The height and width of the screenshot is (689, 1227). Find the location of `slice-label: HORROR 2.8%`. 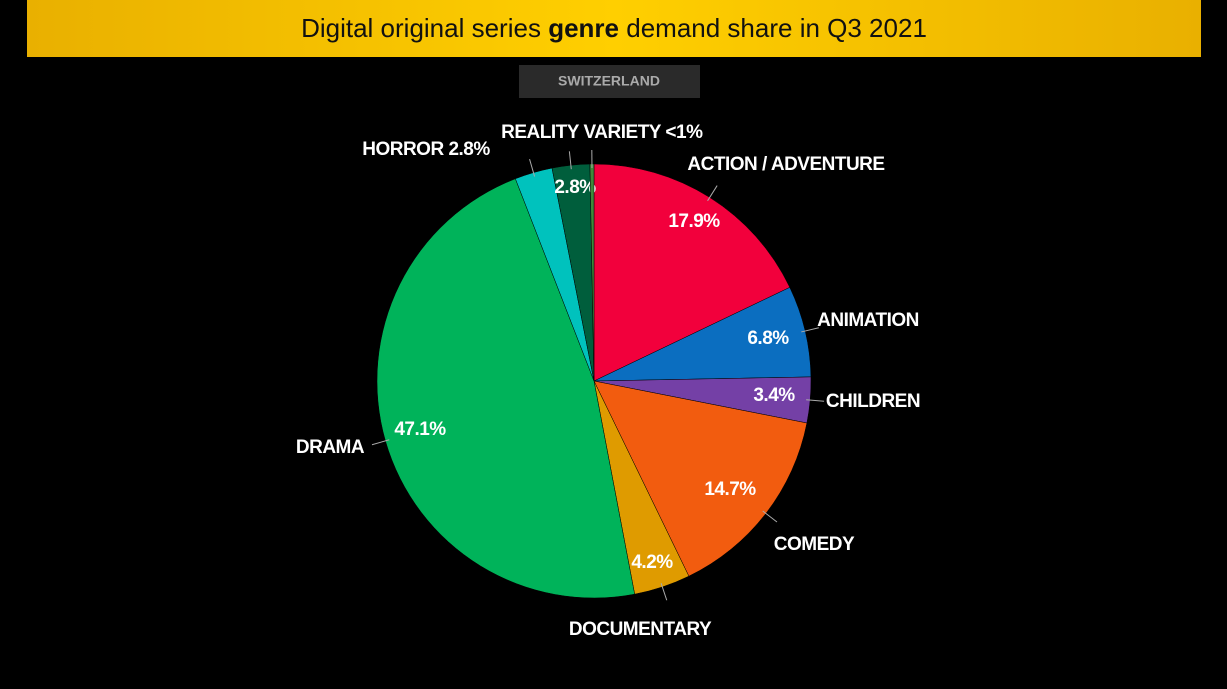

slice-label: HORROR 2.8% is located at coordinates (426, 149).